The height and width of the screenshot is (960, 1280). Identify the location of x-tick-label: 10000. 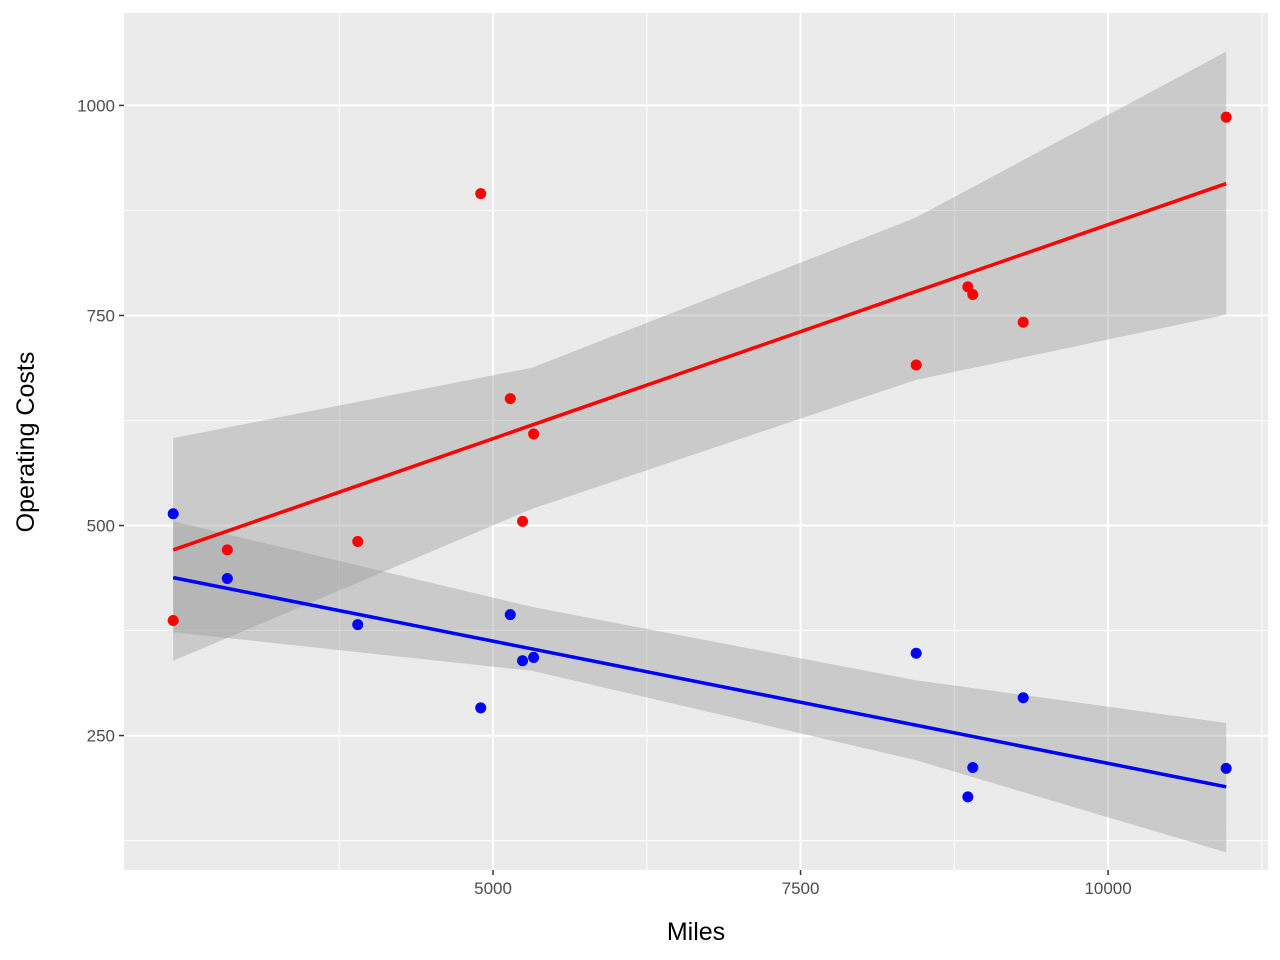
(1107, 888).